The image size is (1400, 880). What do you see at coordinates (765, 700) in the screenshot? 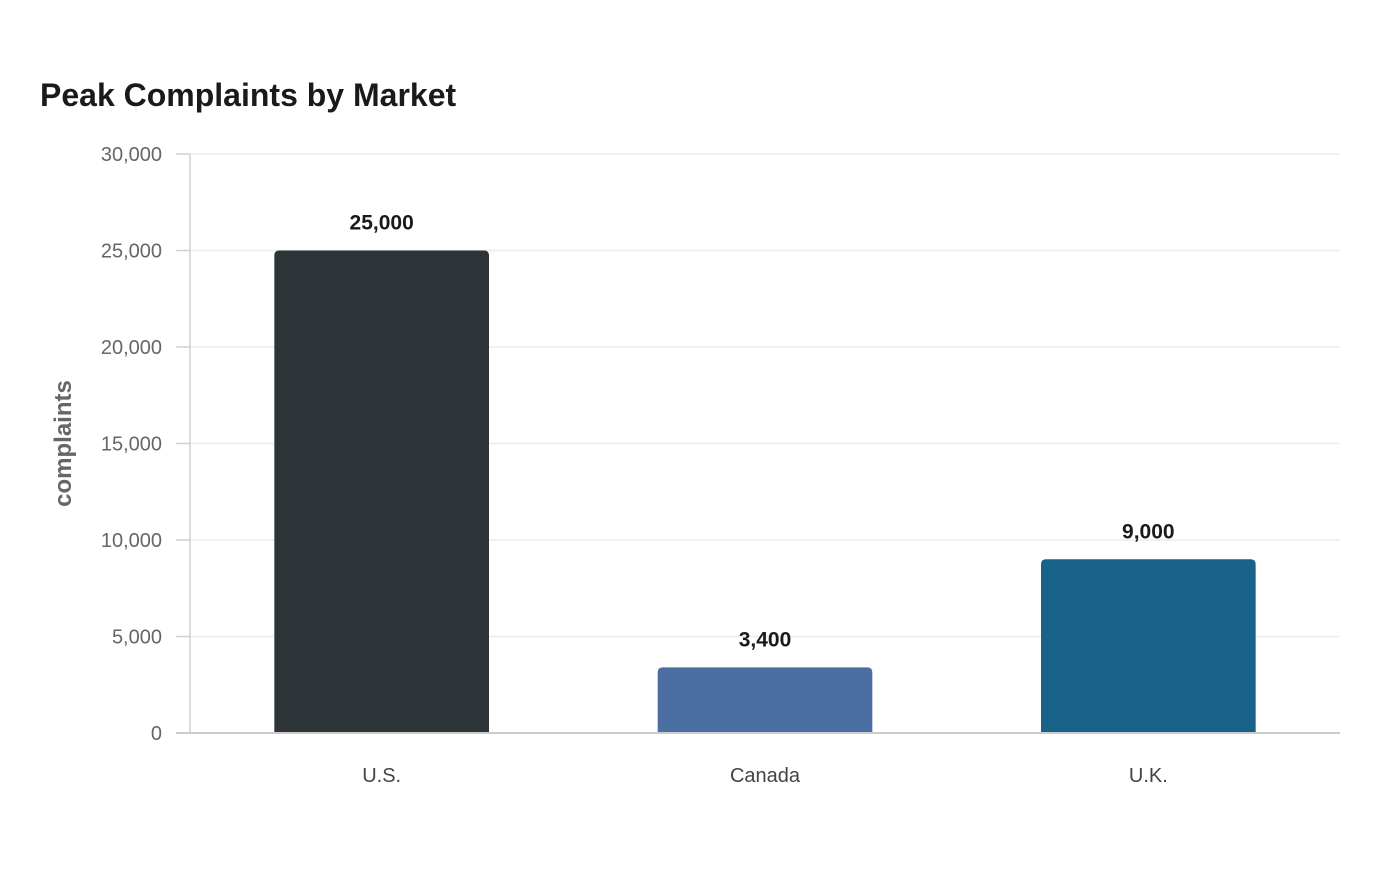
I see `bar-canada` at bounding box center [765, 700].